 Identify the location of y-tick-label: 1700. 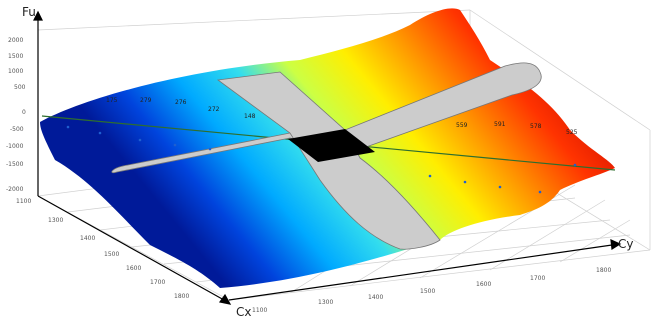
(537, 278).